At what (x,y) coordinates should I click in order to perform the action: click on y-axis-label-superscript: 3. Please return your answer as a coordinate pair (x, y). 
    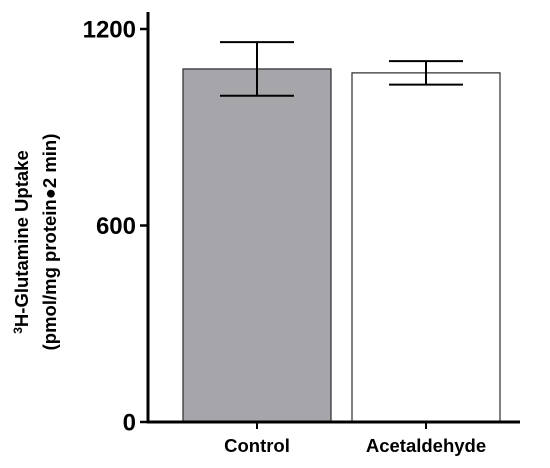
    Looking at the image, I should click on (18, 330).